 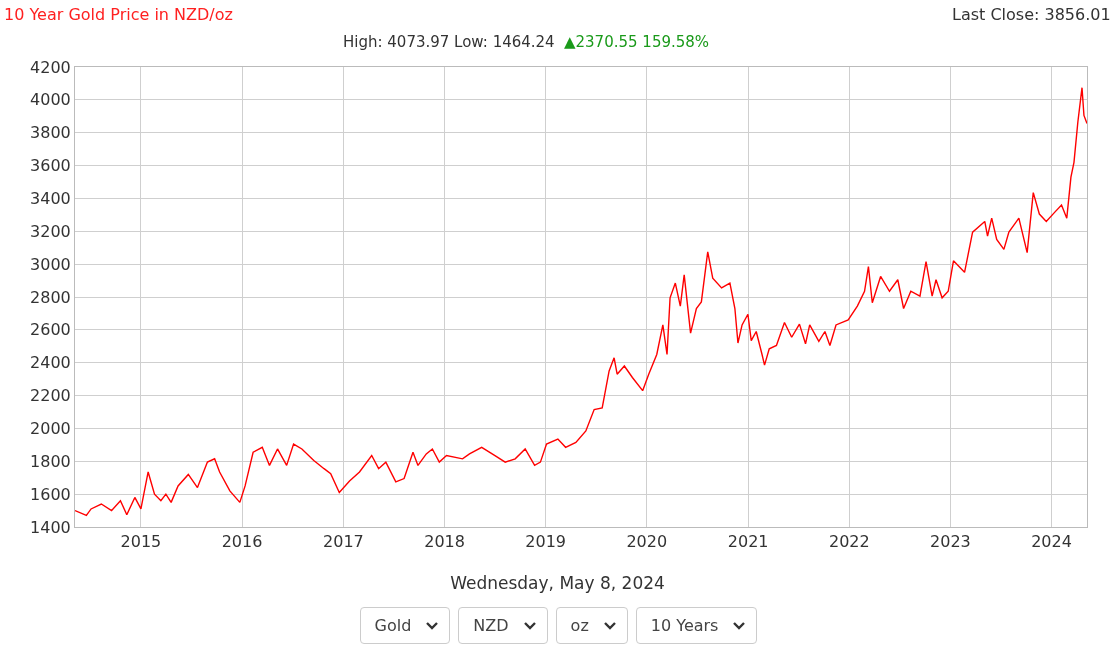 What do you see at coordinates (1051, 542) in the screenshot?
I see `x-tick-label: 2024` at bounding box center [1051, 542].